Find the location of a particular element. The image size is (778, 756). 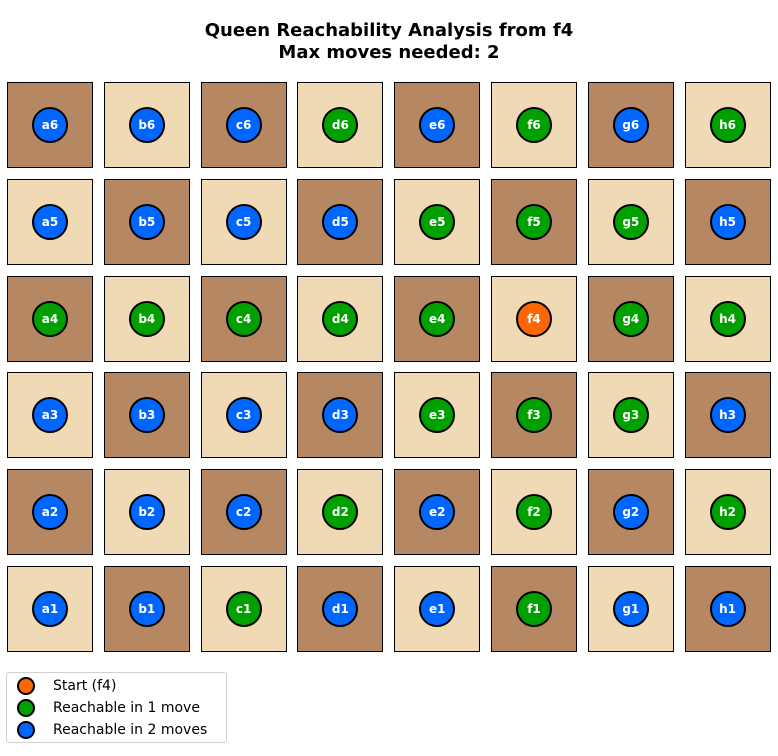

board-square: d3 is located at coordinates (340, 415).